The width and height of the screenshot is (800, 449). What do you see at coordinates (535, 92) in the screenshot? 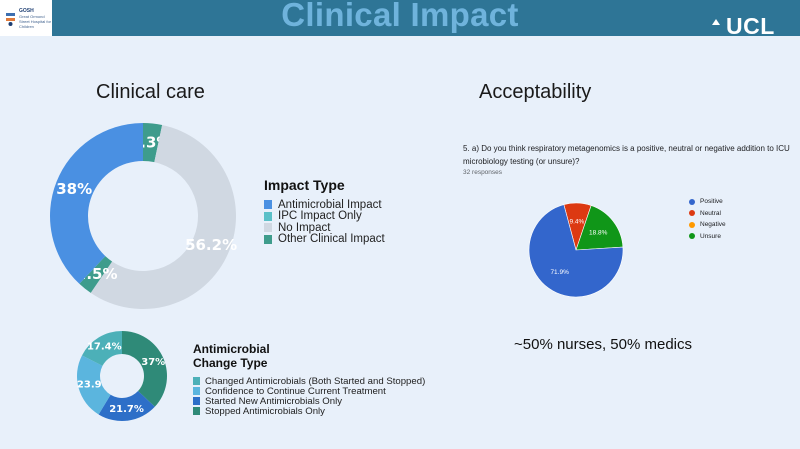
I see `acceptability-title: Acceptability` at bounding box center [535, 92].